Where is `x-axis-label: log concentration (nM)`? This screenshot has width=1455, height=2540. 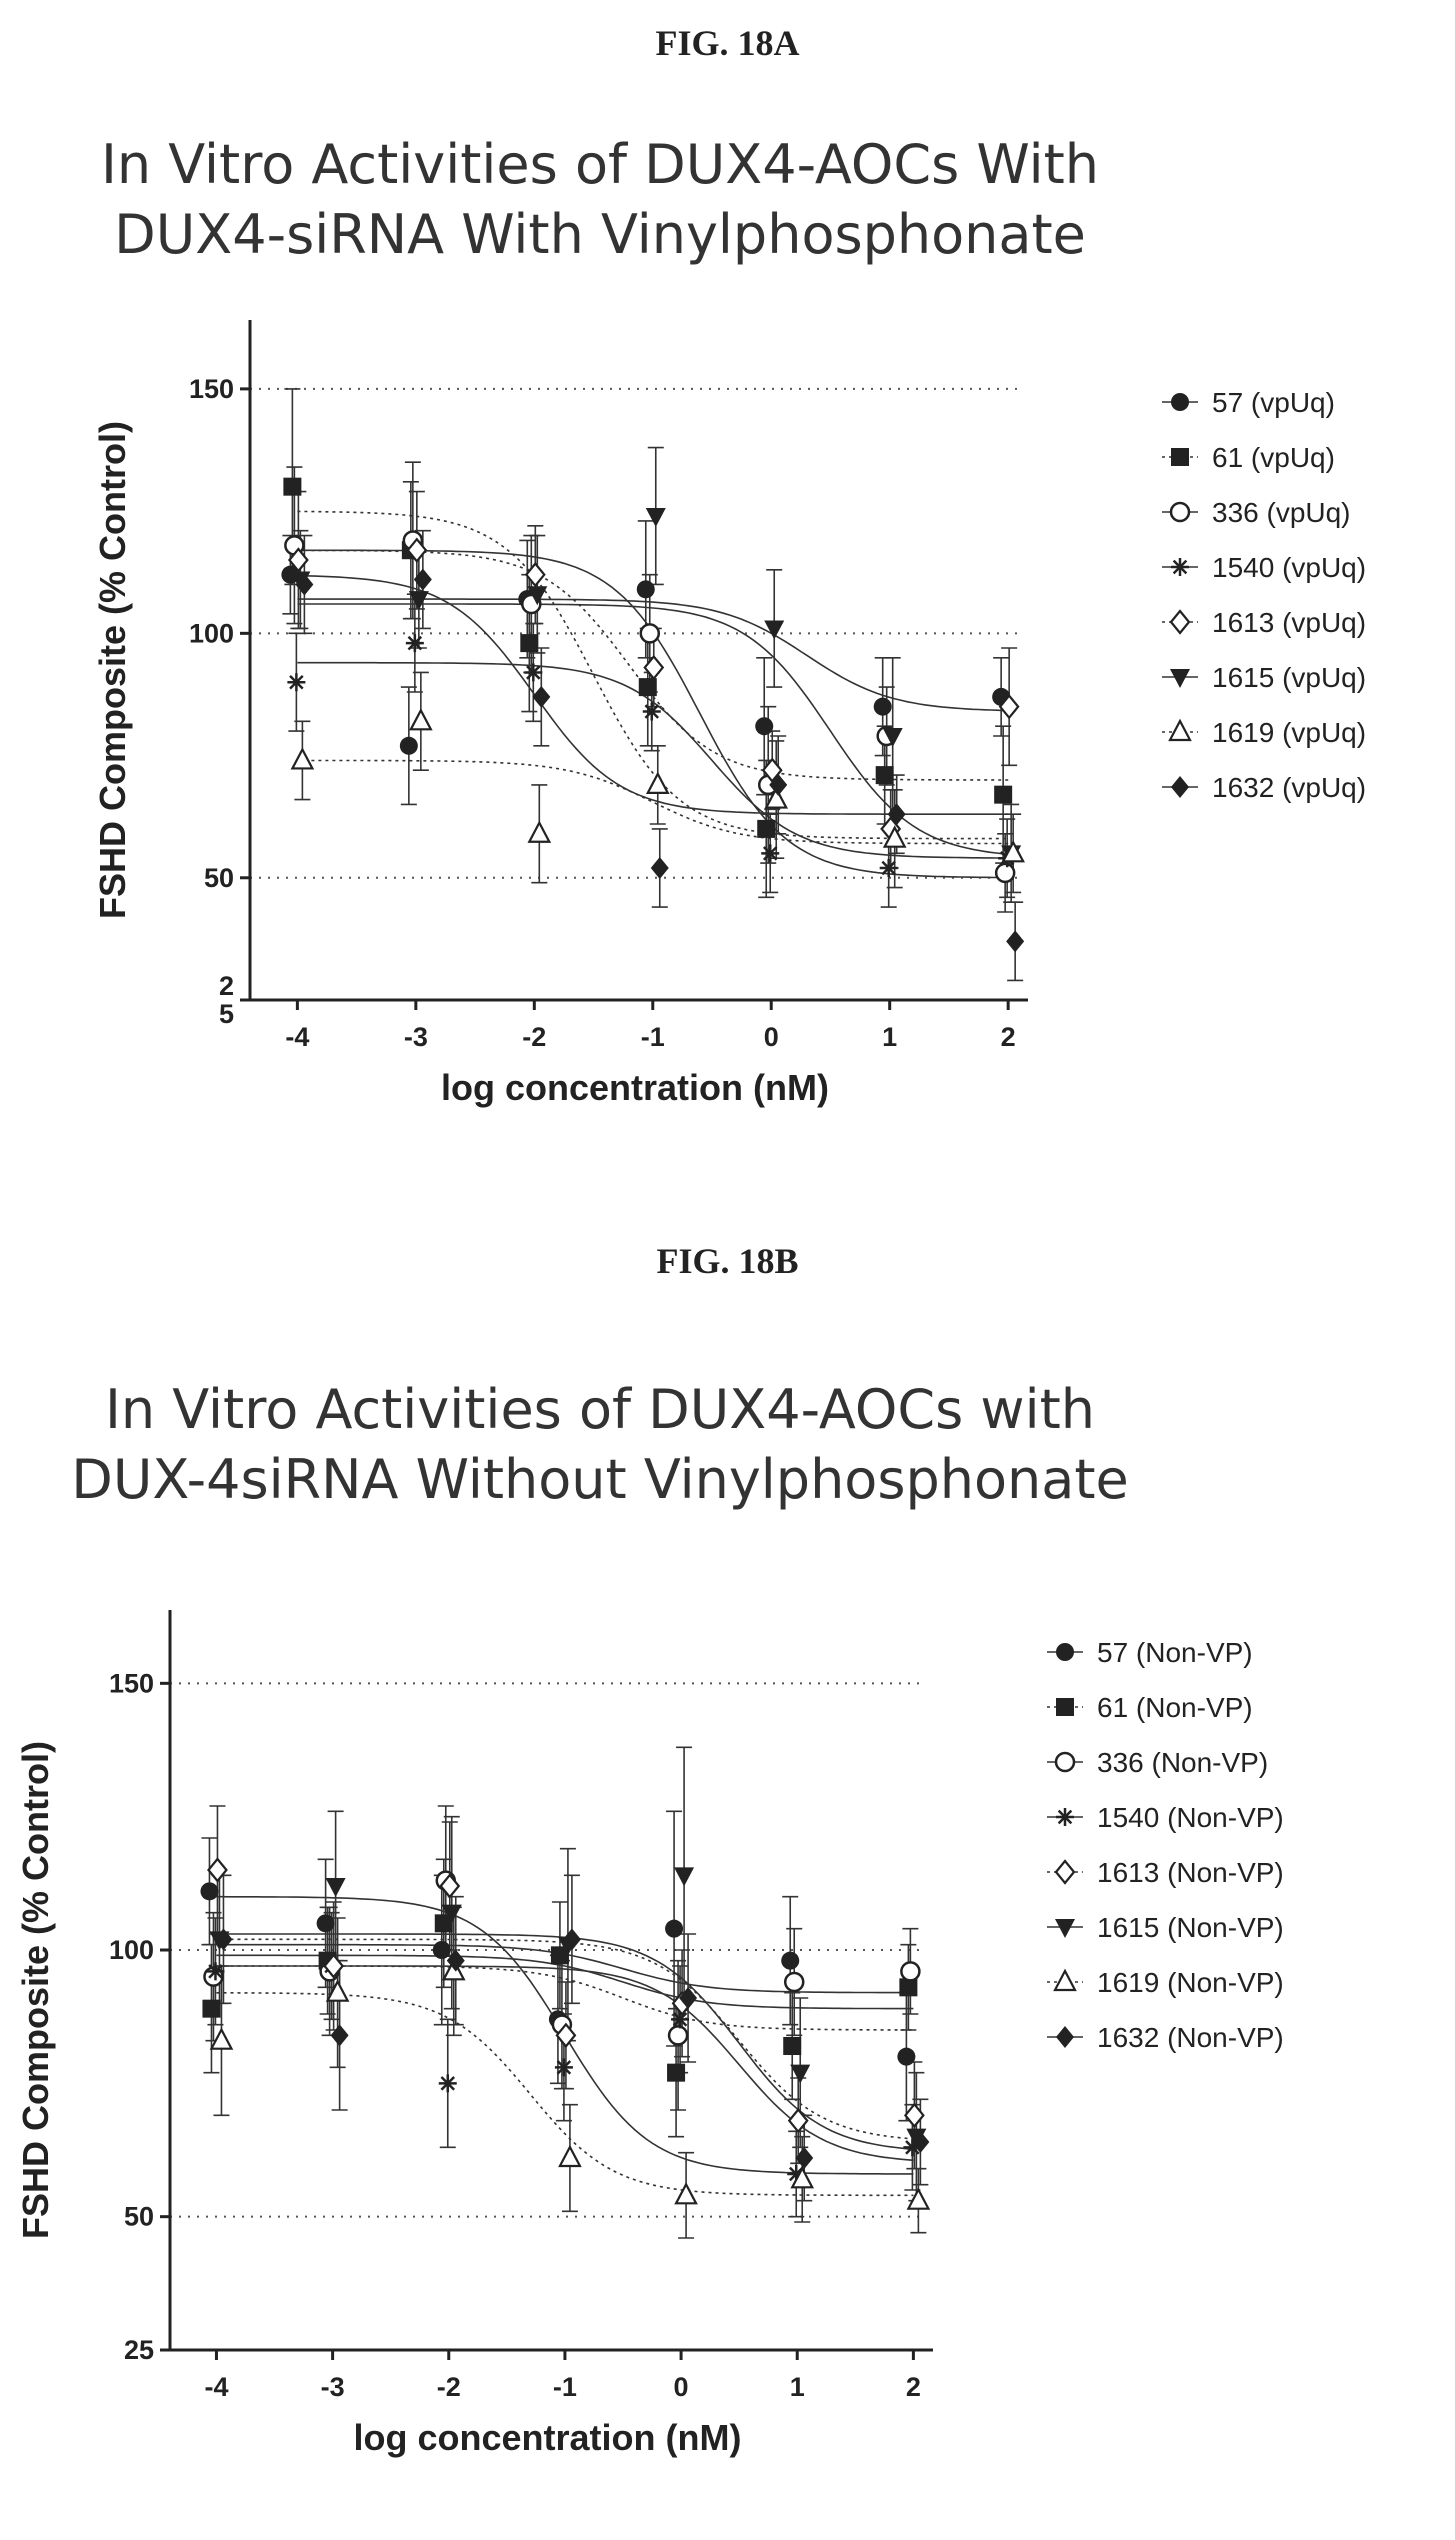 x-axis-label: log concentration (nM) is located at coordinates (635, 1087).